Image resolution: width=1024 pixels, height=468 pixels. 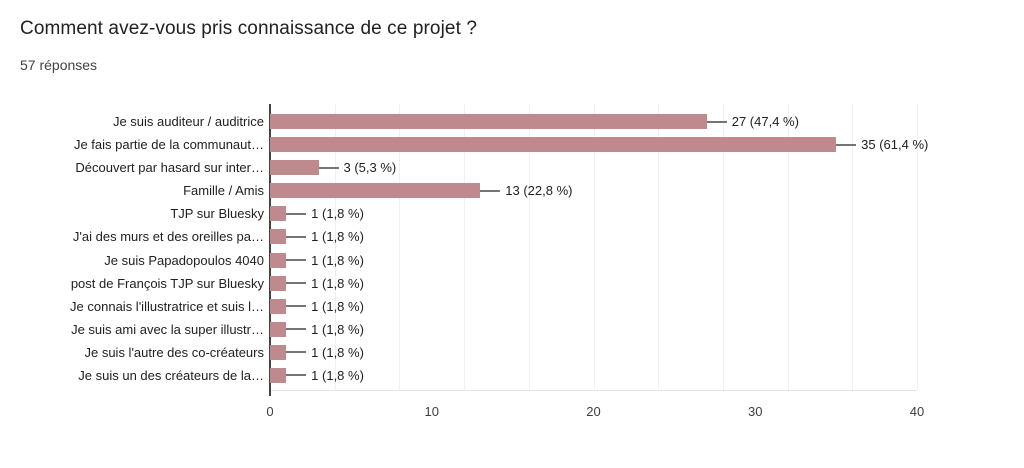 I want to click on x-tick-label: 30, so click(x=755, y=411).